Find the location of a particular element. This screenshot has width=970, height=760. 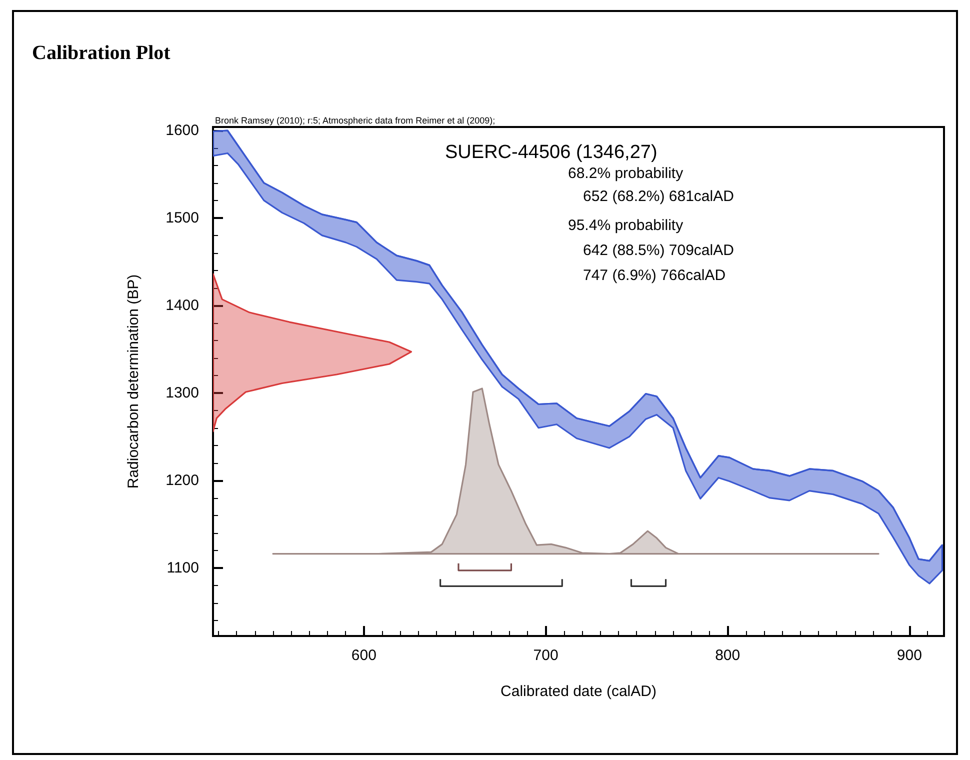

y-tick-label: 1600 is located at coordinates (182, 130).